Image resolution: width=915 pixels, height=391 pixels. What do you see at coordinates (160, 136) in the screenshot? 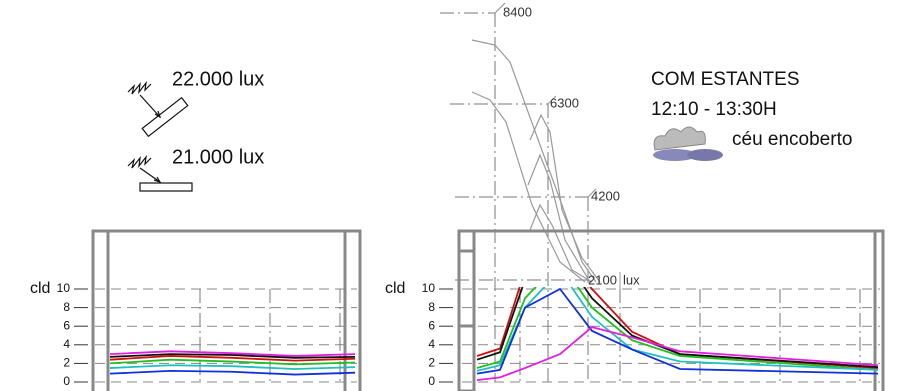
I see `light-icon` at bounding box center [160, 136].